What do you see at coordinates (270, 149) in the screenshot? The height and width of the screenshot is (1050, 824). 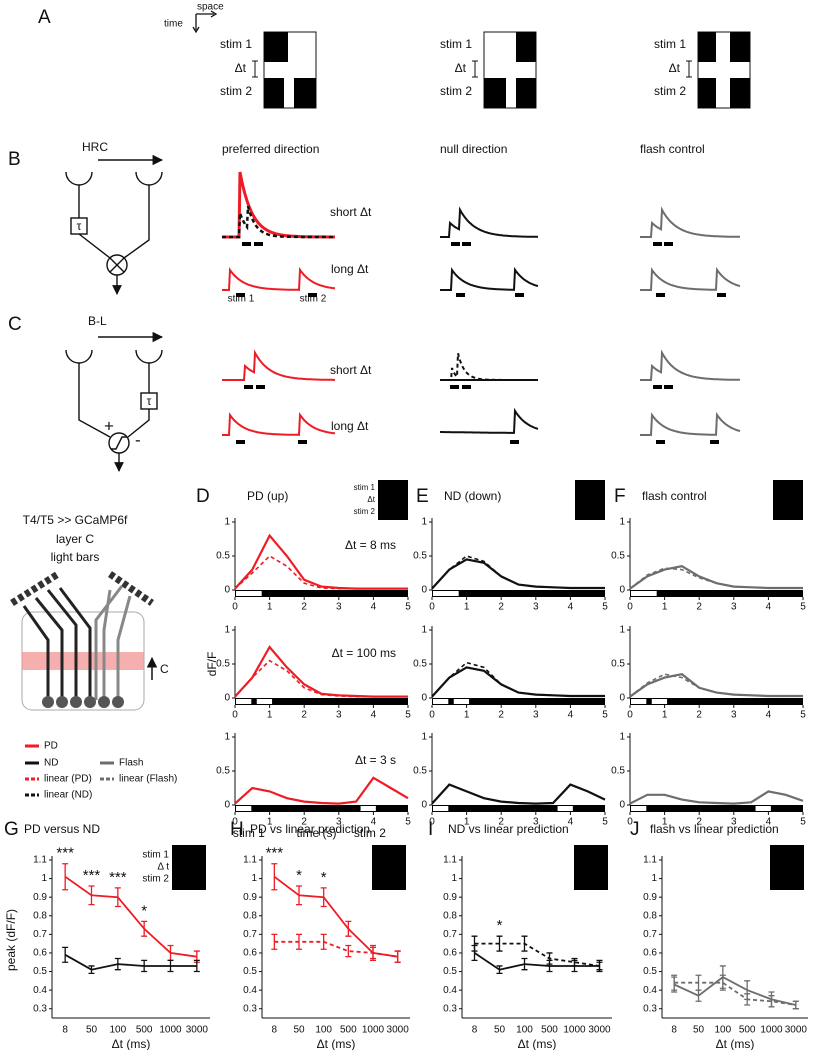 I see `column-title: preferred direction` at bounding box center [270, 149].